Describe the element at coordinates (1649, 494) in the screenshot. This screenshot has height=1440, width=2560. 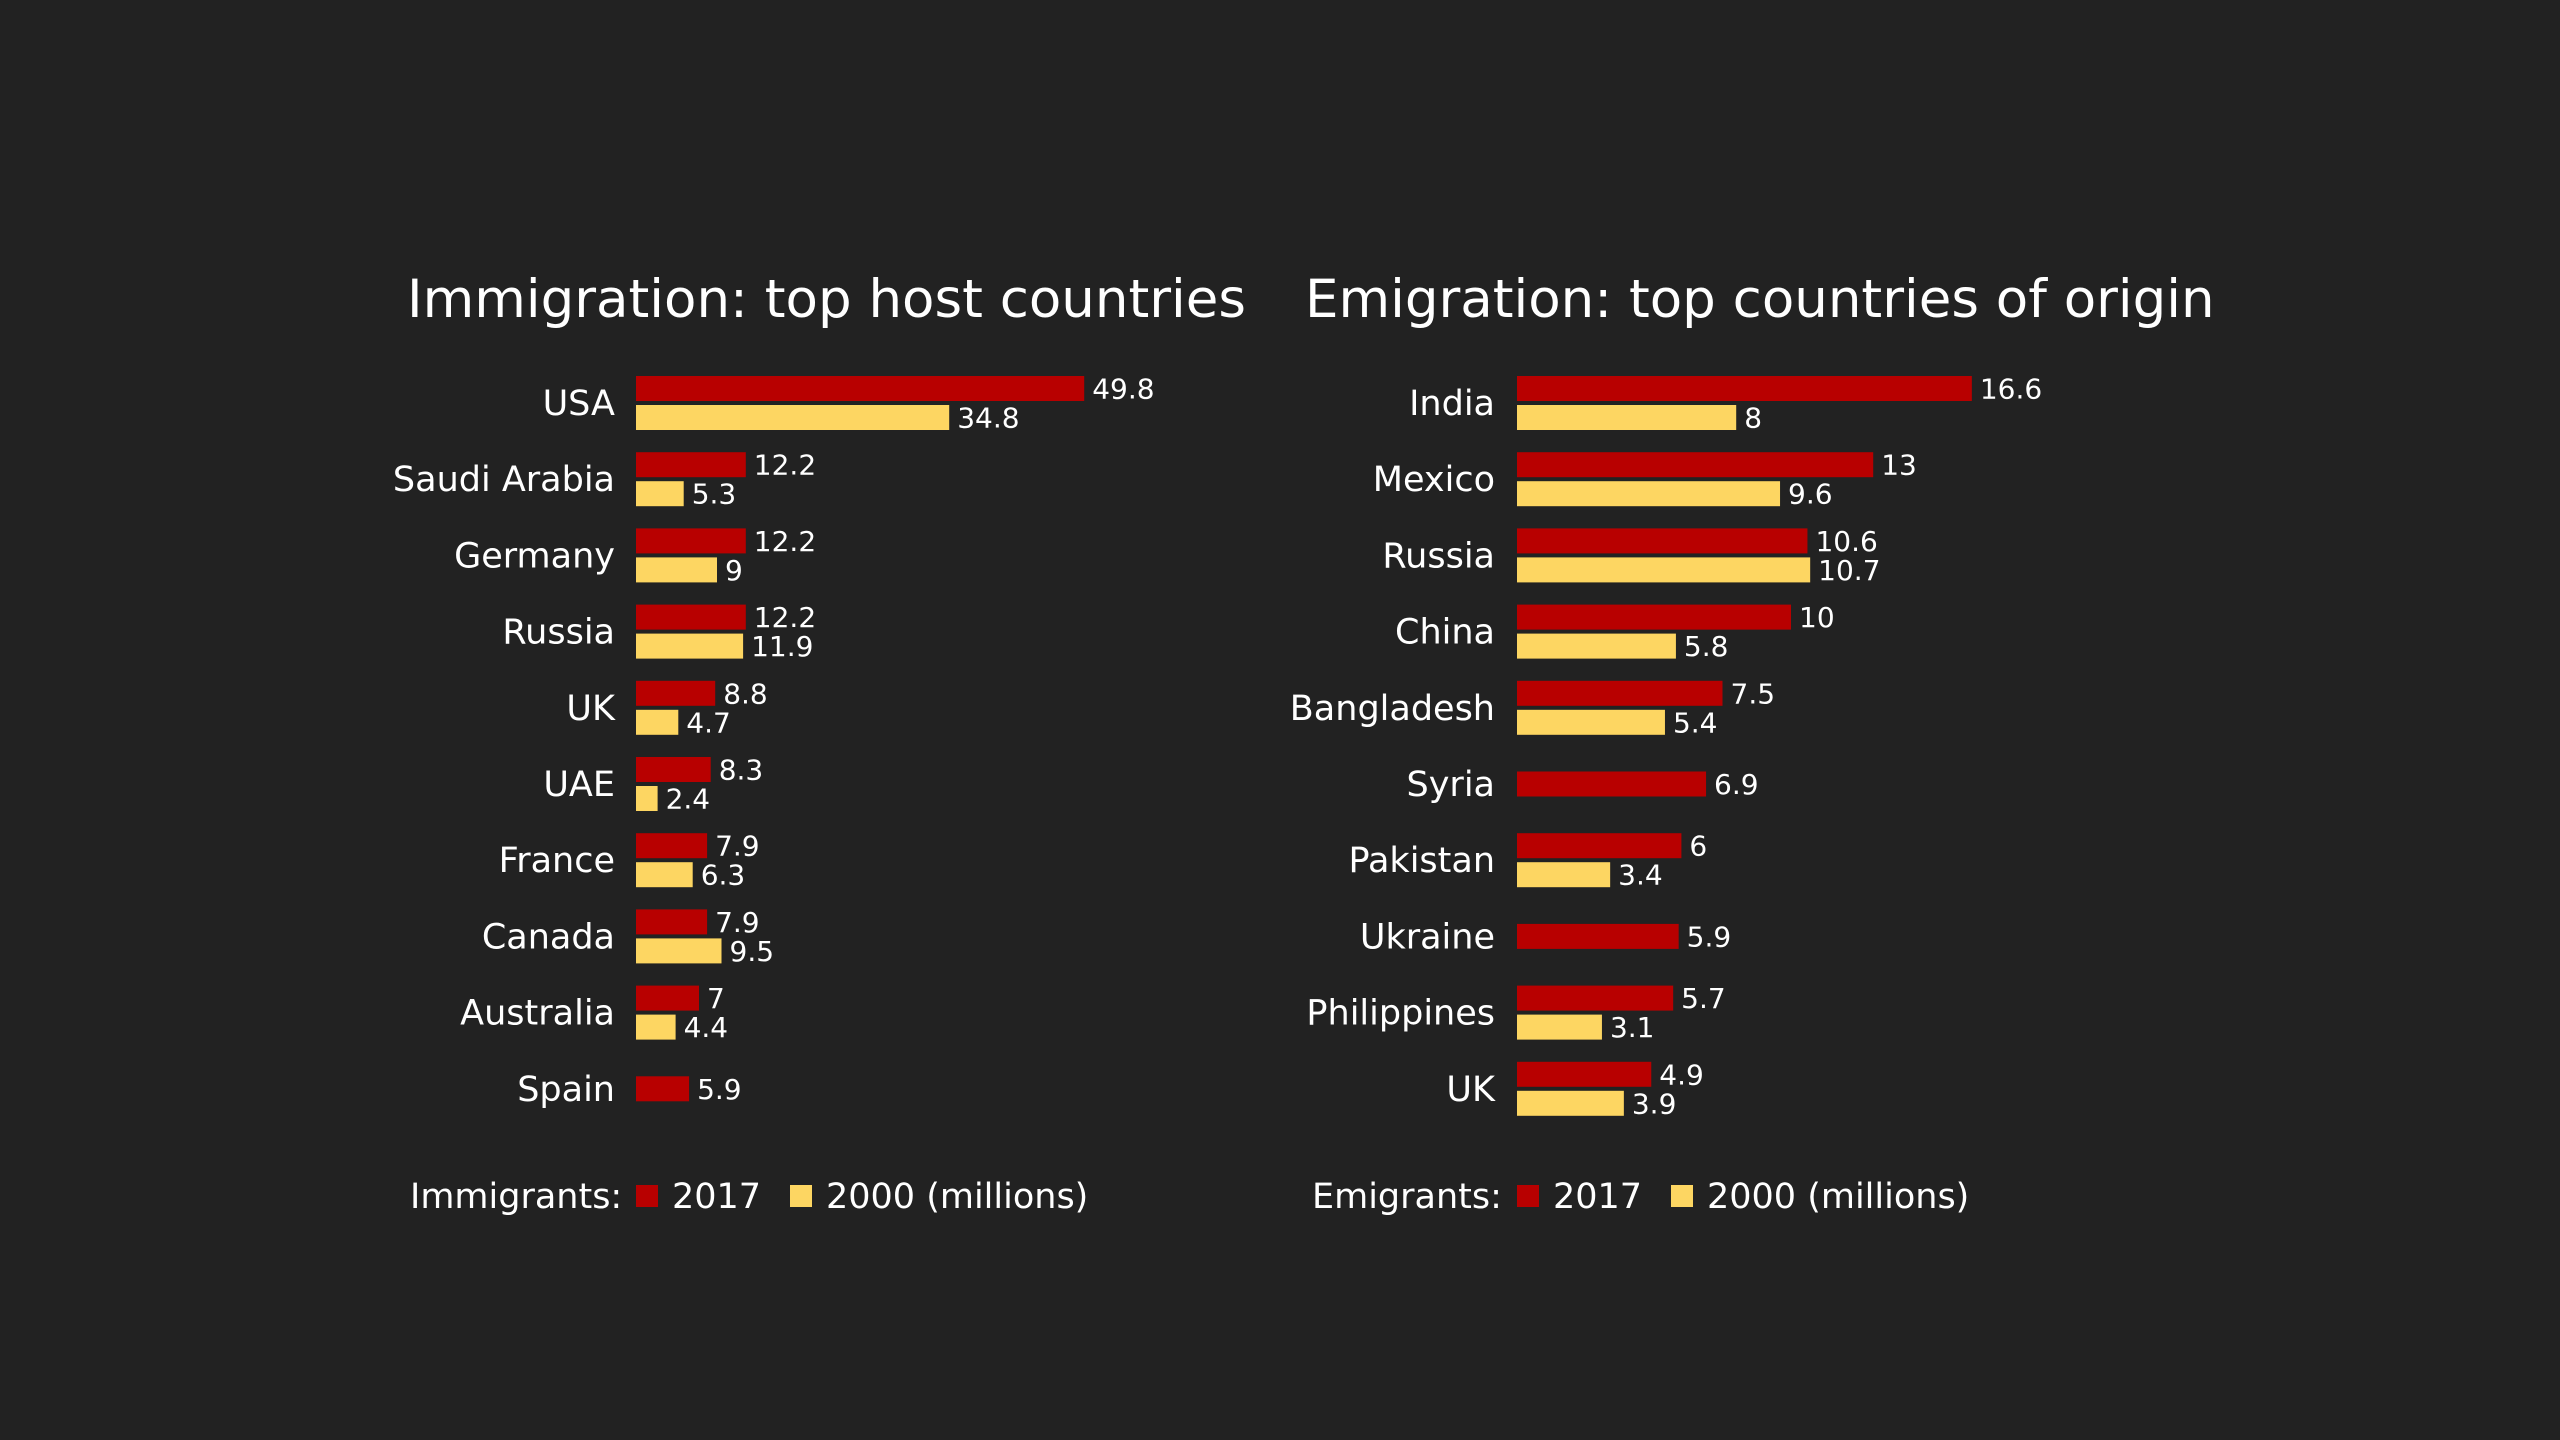
I see `bar-mexico-2000` at that location.